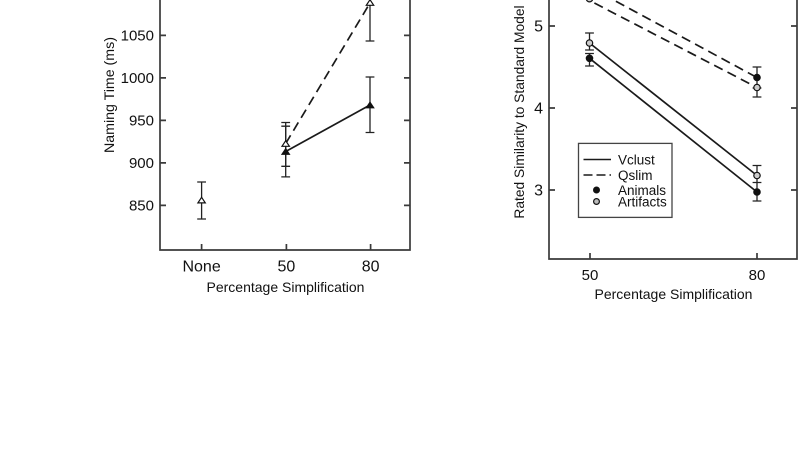 Image resolution: width=800 pixels, height=450 pixels. Describe the element at coordinates (141, 121) in the screenshot. I see `svg-text: 950` at that location.